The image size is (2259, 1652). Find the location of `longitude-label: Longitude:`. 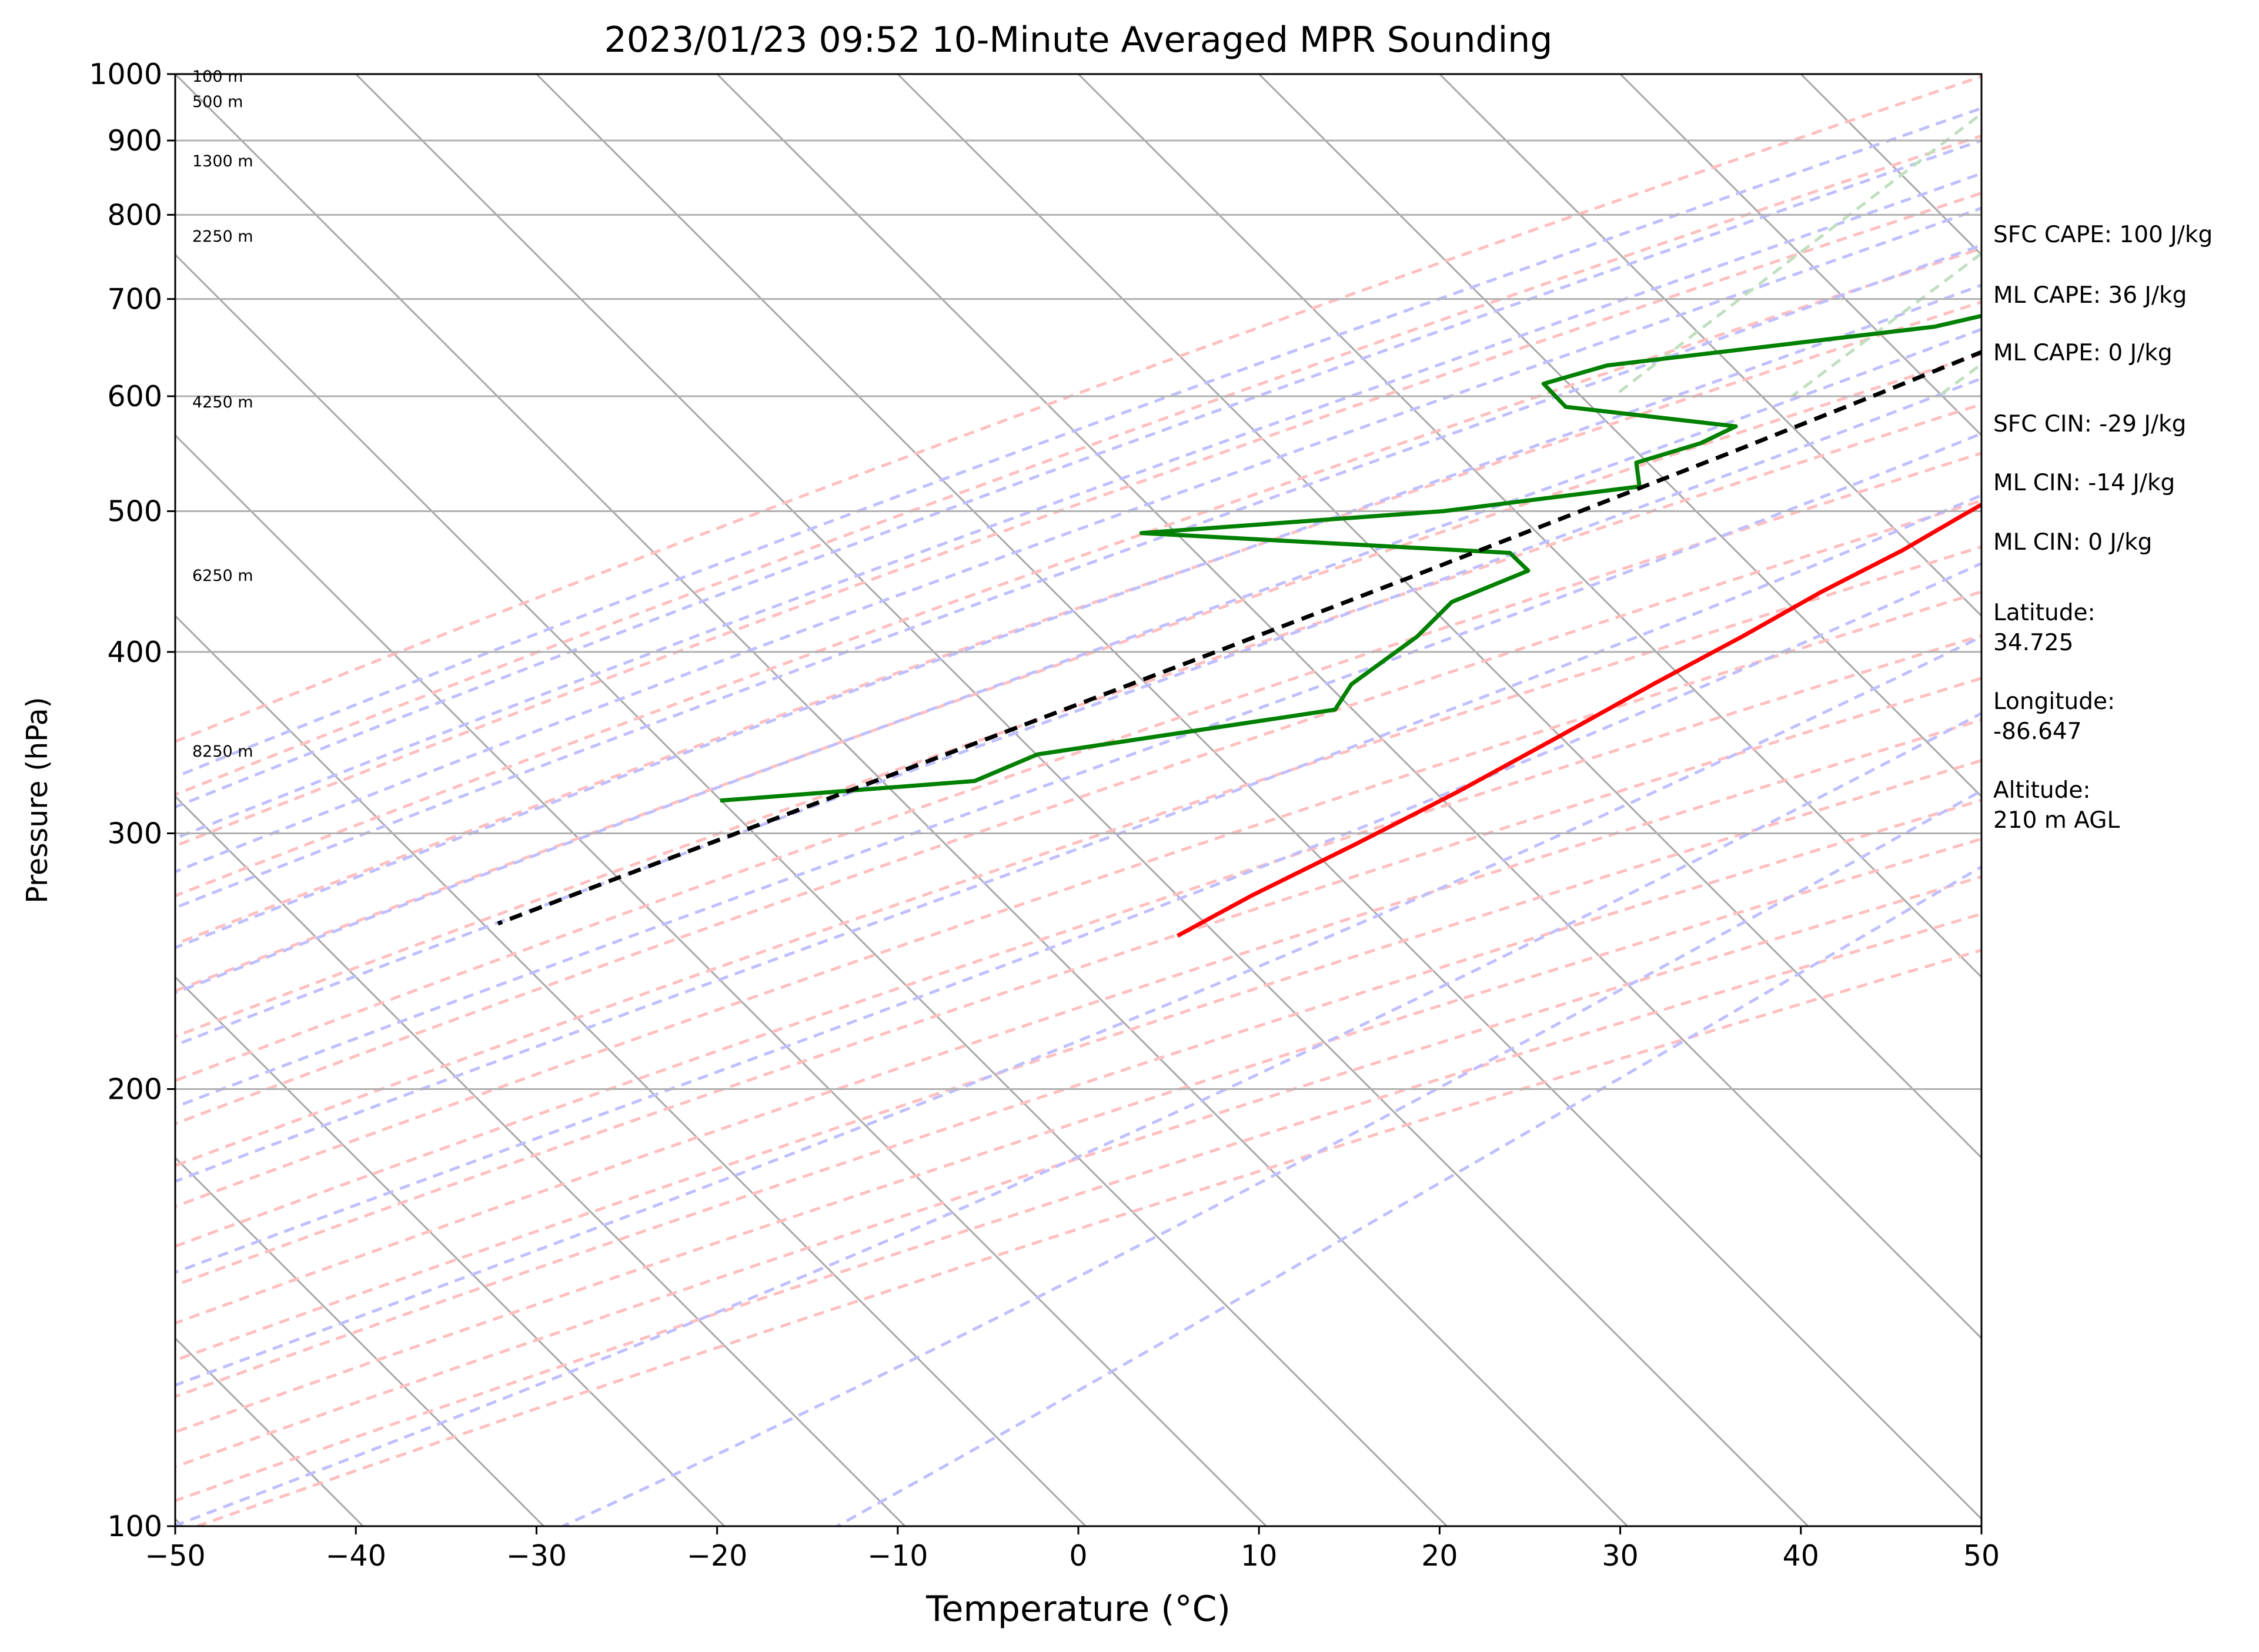

longitude-label: Longitude: is located at coordinates (2054, 702).